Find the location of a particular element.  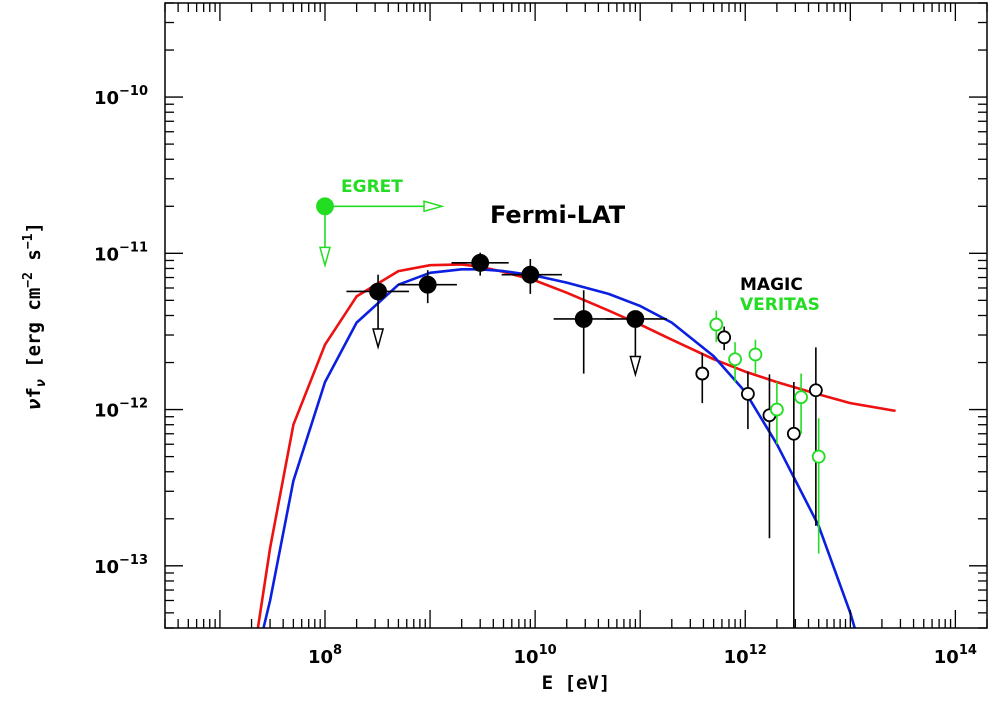

x-tick-label: 108 is located at coordinates (325, 655).